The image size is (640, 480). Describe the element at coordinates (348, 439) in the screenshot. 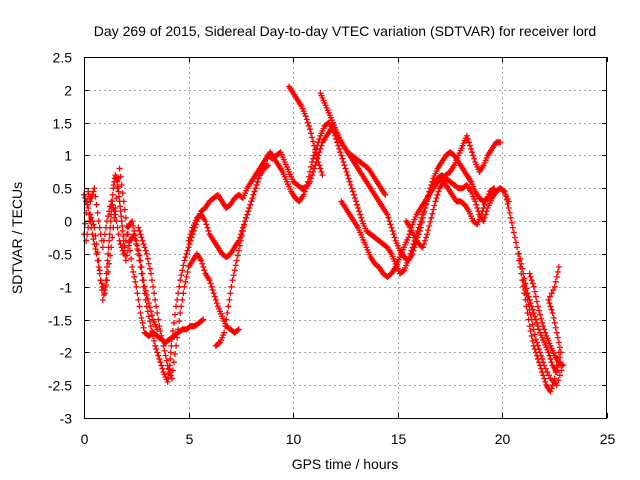

I see `x-tick-labels: 0 5 10 15 20 25` at that location.